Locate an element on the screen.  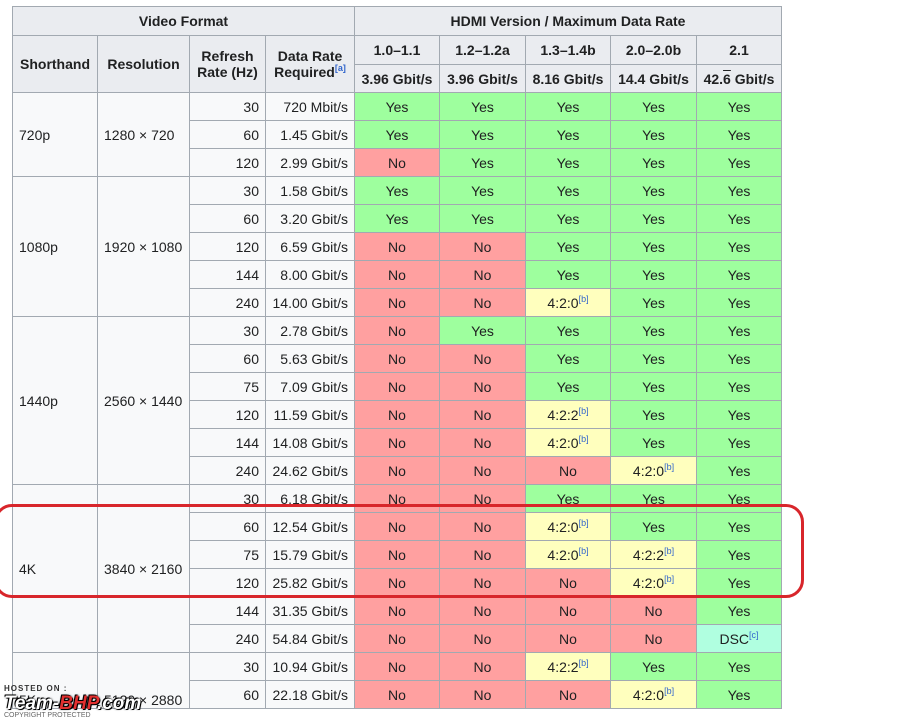
video-format-header: Video Format is located at coordinates (183, 21).